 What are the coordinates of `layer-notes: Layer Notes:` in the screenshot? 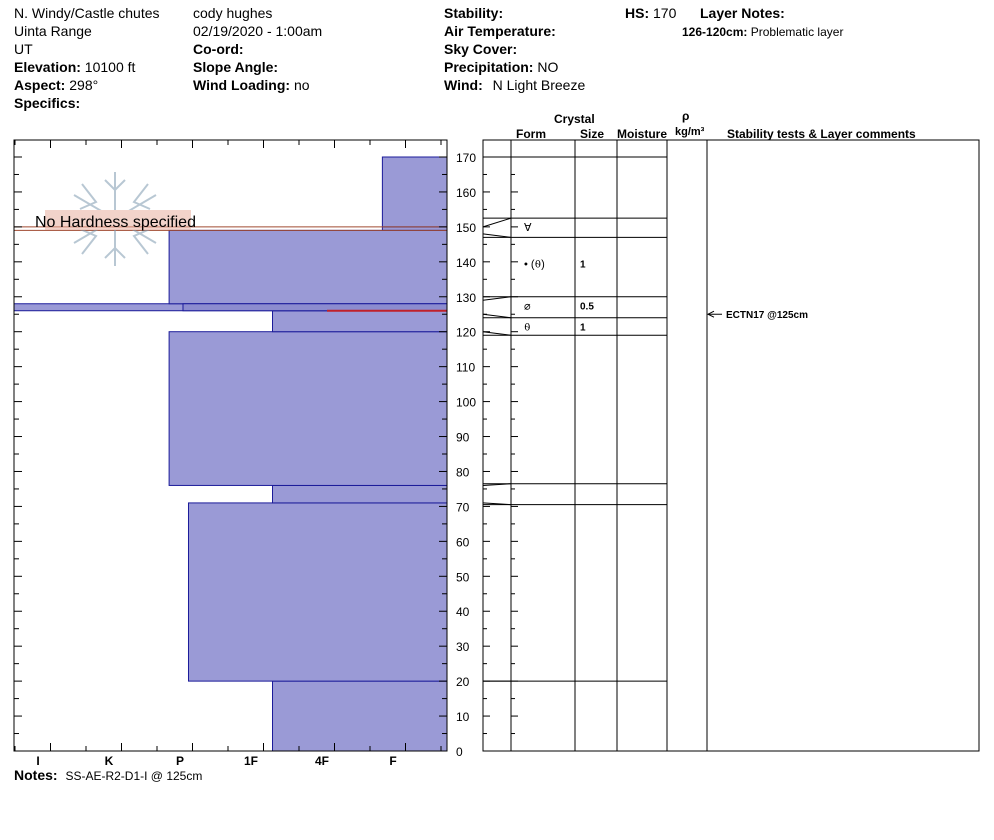 It's located at (742, 13).